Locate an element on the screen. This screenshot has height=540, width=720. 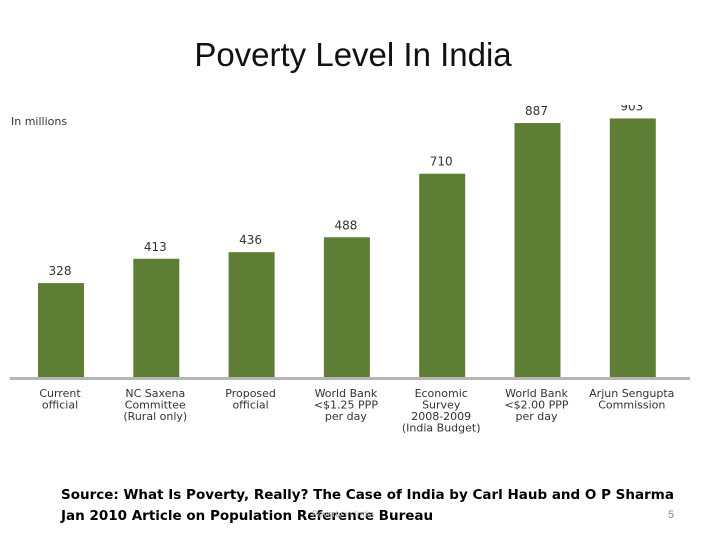
category-label-line: Commission is located at coordinates (631, 405).